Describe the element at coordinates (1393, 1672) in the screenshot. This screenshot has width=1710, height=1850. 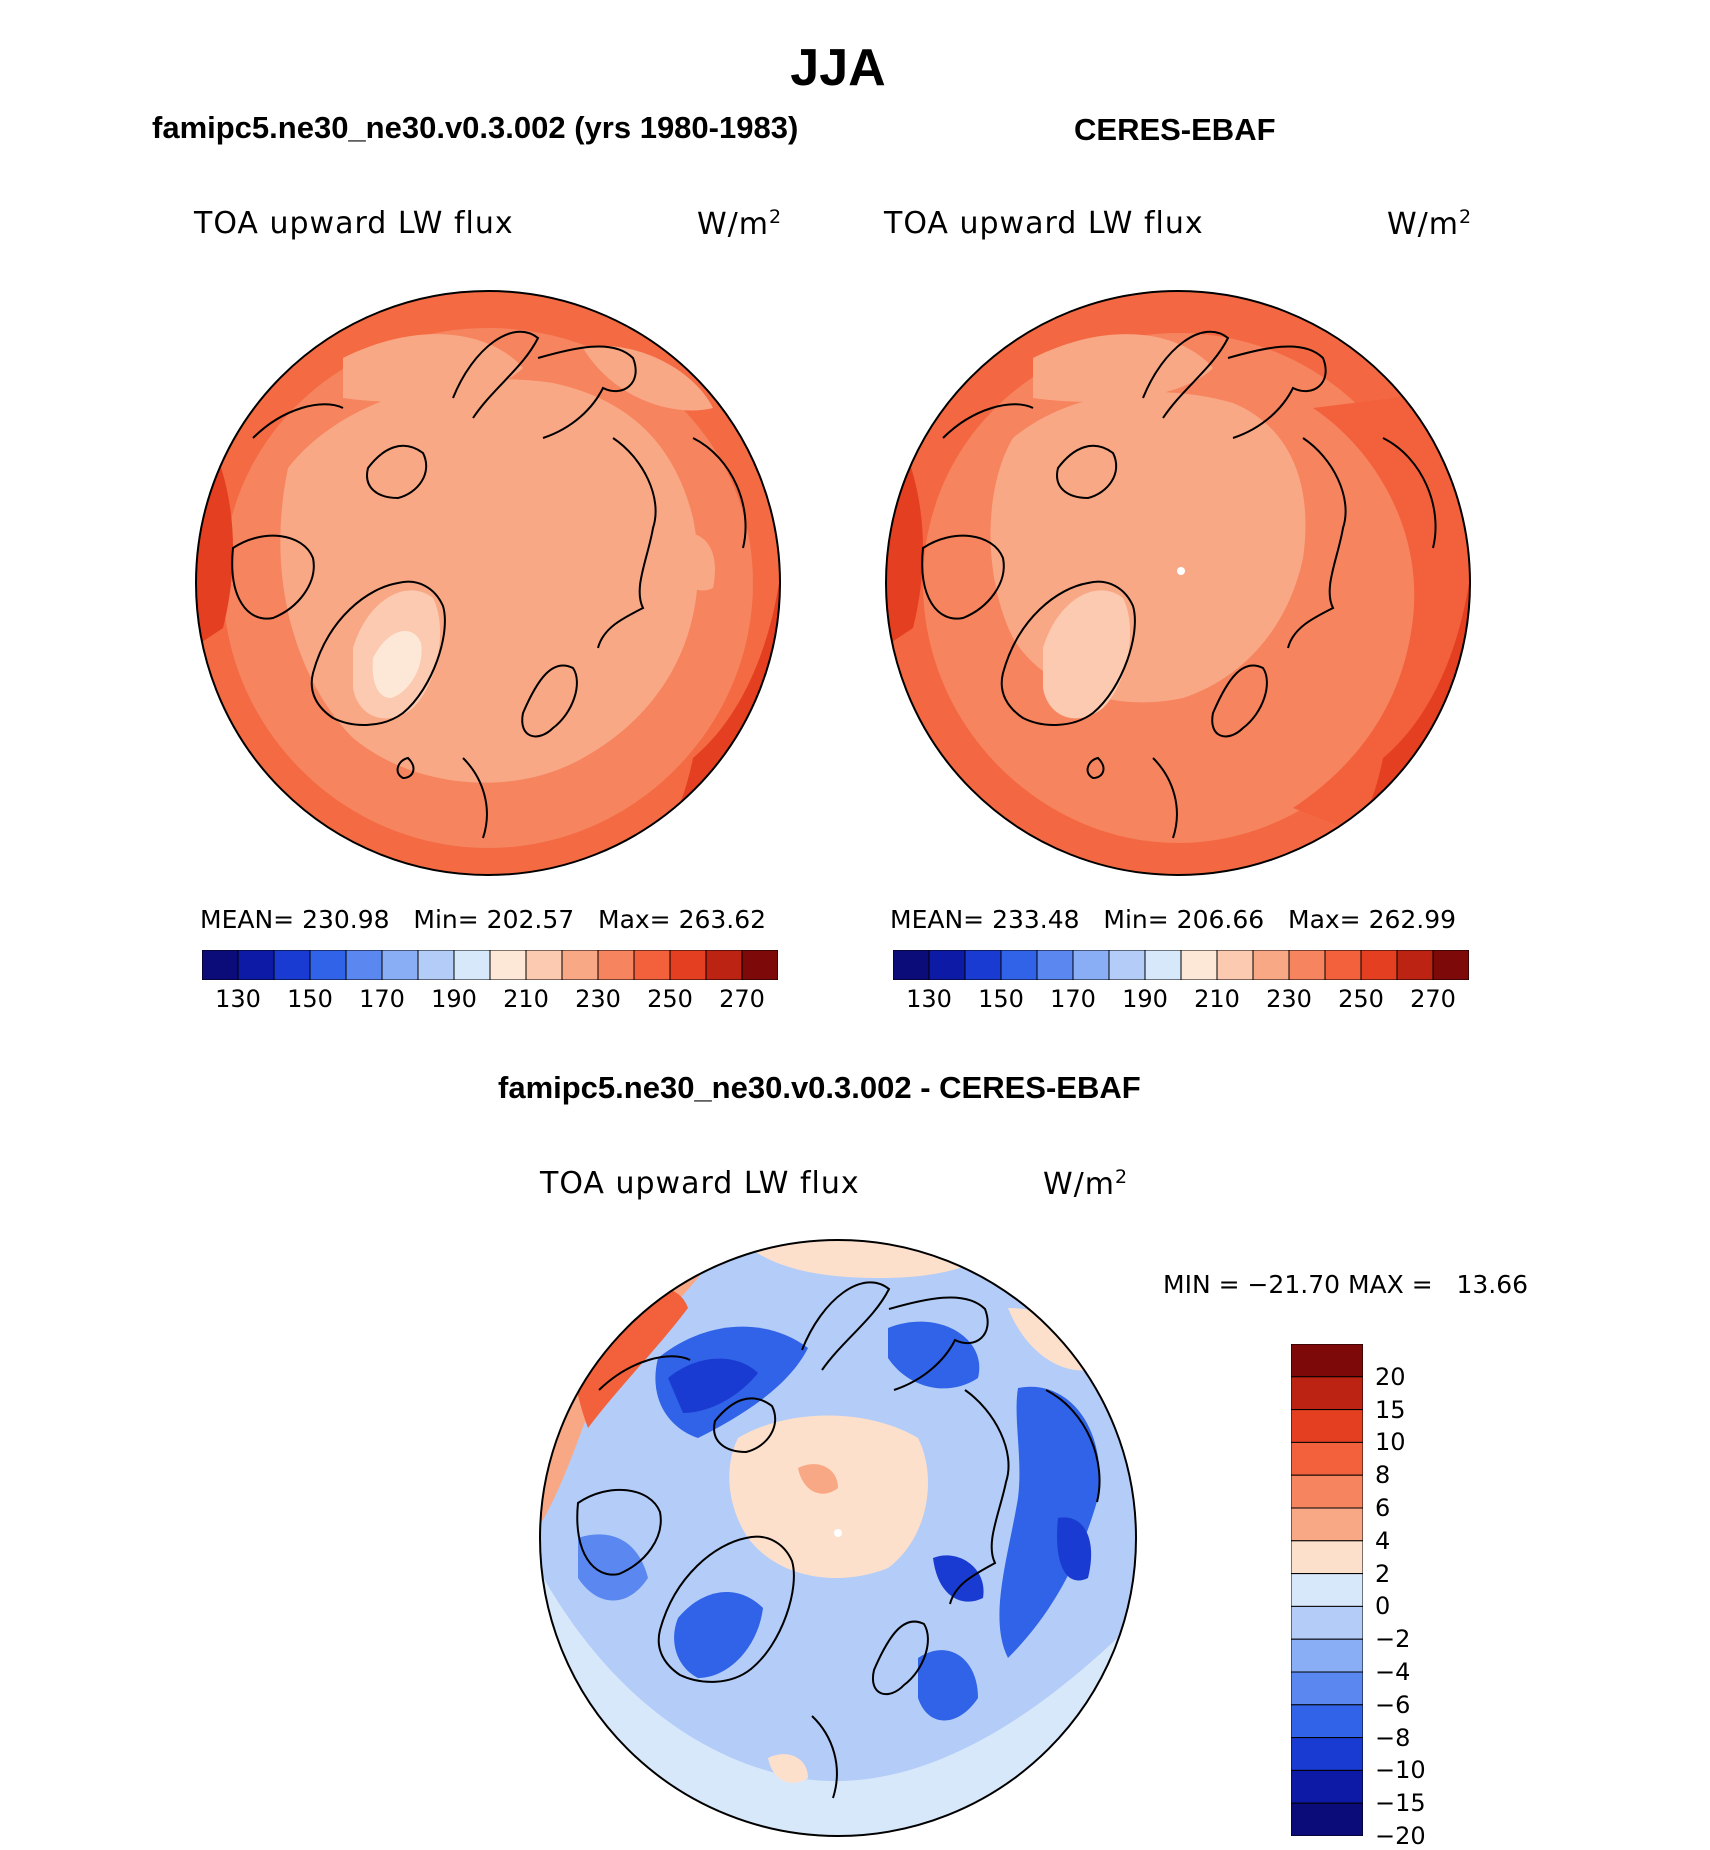
I see `colorbar-tick-label: −4` at that location.